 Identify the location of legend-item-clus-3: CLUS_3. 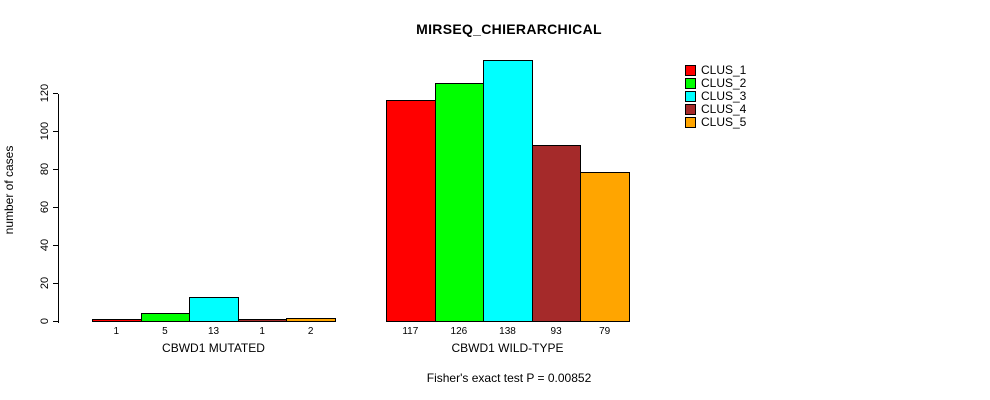
(715, 96).